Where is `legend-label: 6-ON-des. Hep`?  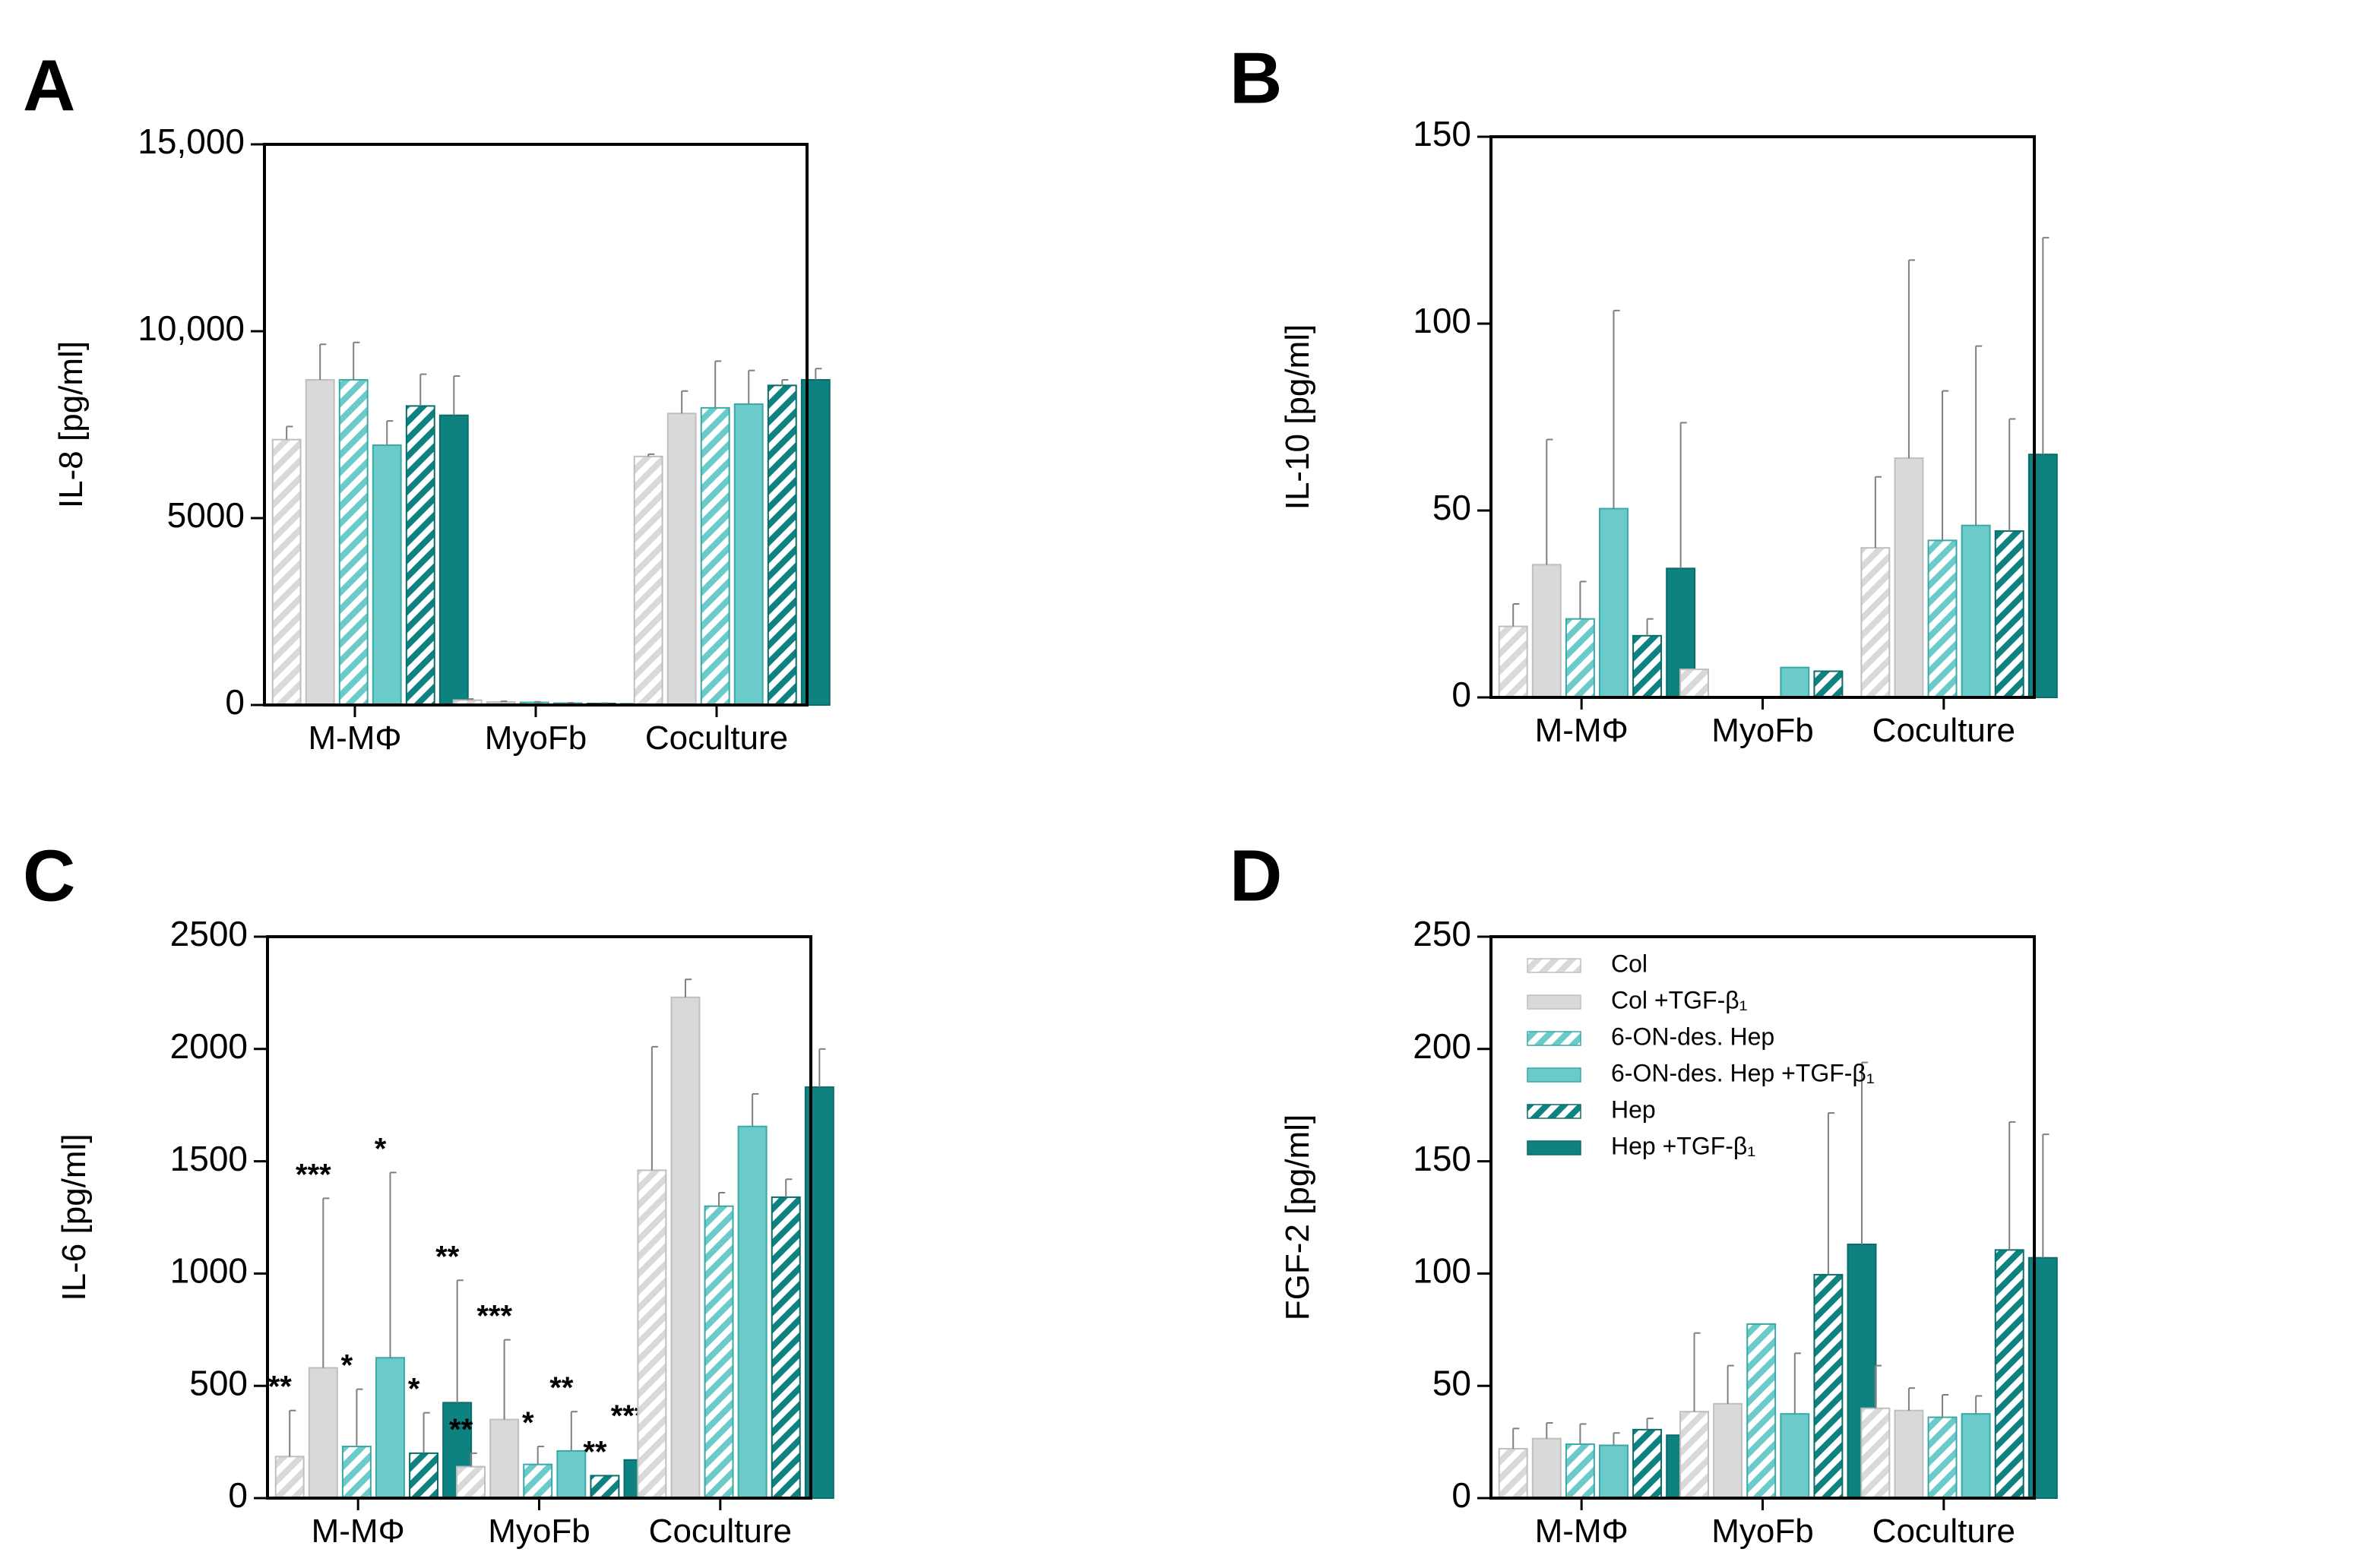
legend-label: 6-ON-des. Hep is located at coordinates (1692, 1036).